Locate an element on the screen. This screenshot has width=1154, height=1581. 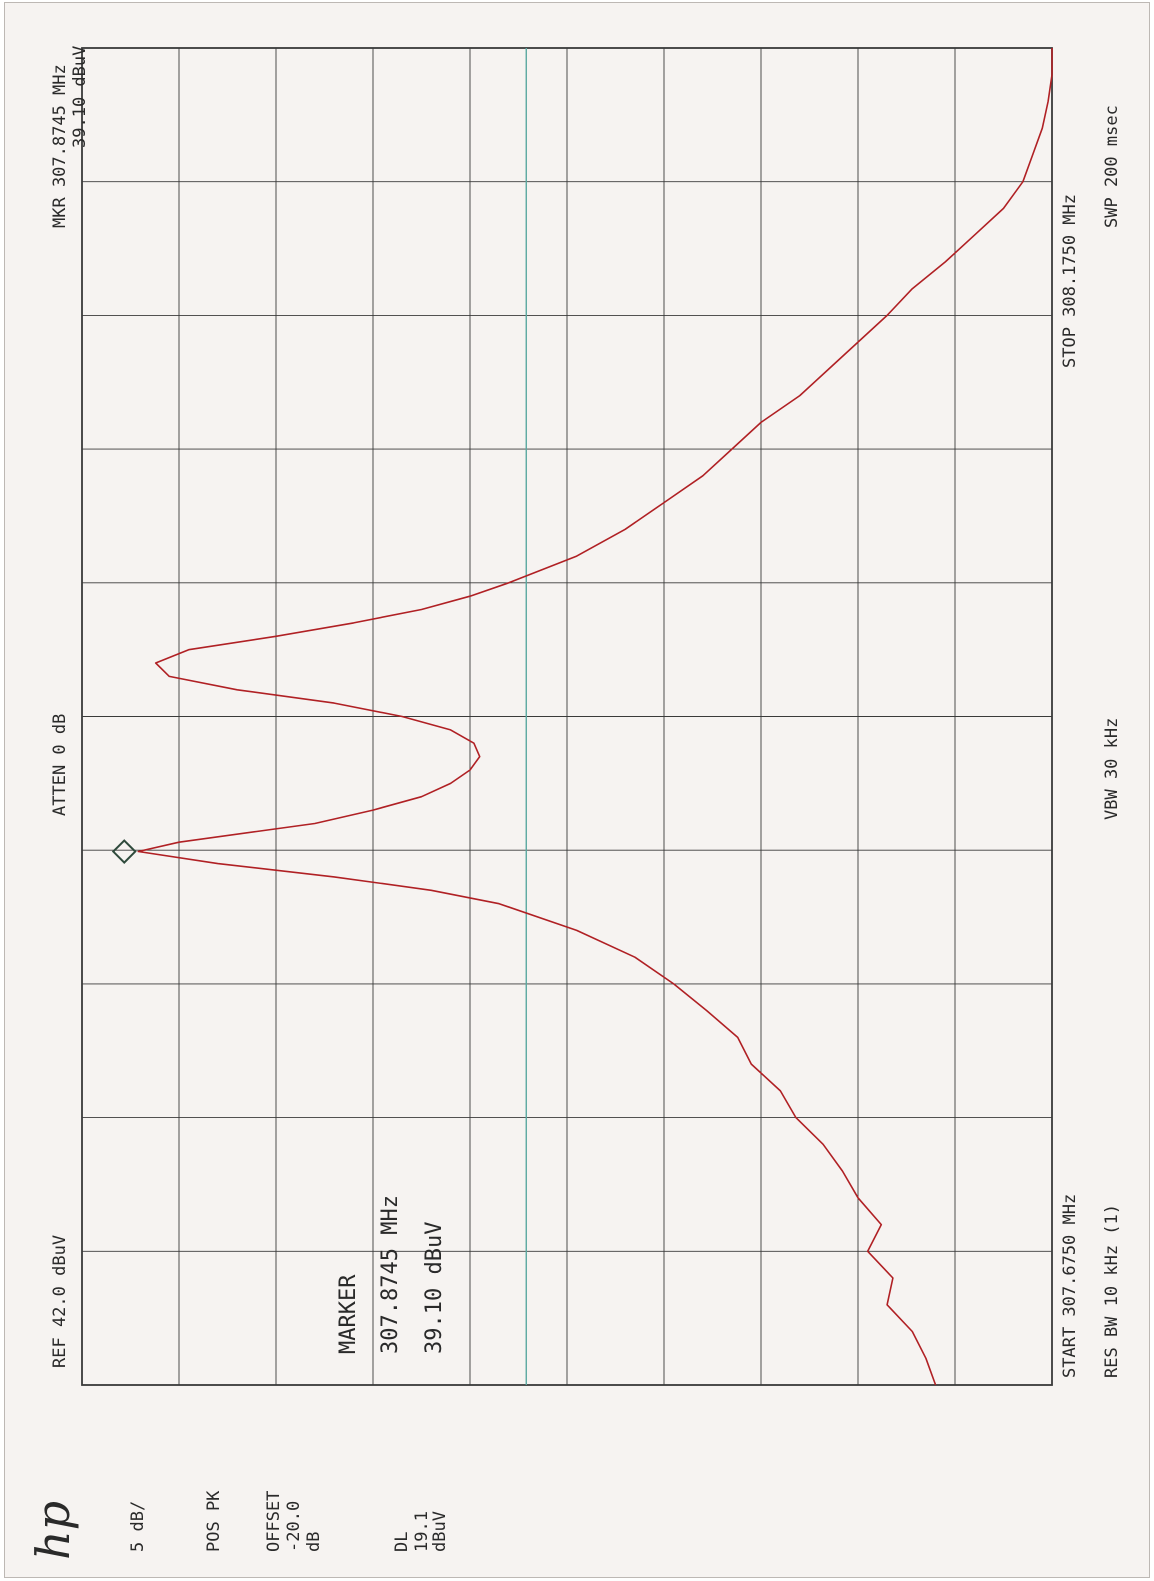
dl-label: DL is located at coordinates (402, 1541).